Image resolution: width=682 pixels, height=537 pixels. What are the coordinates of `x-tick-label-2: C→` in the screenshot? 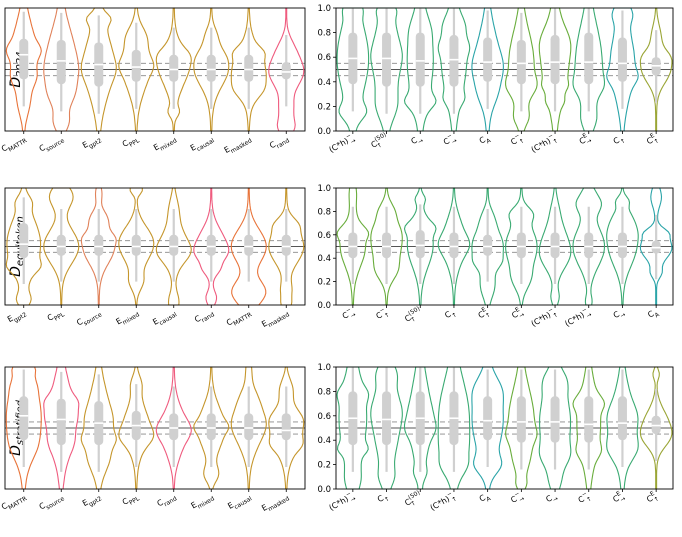 It's located at (417, 141).